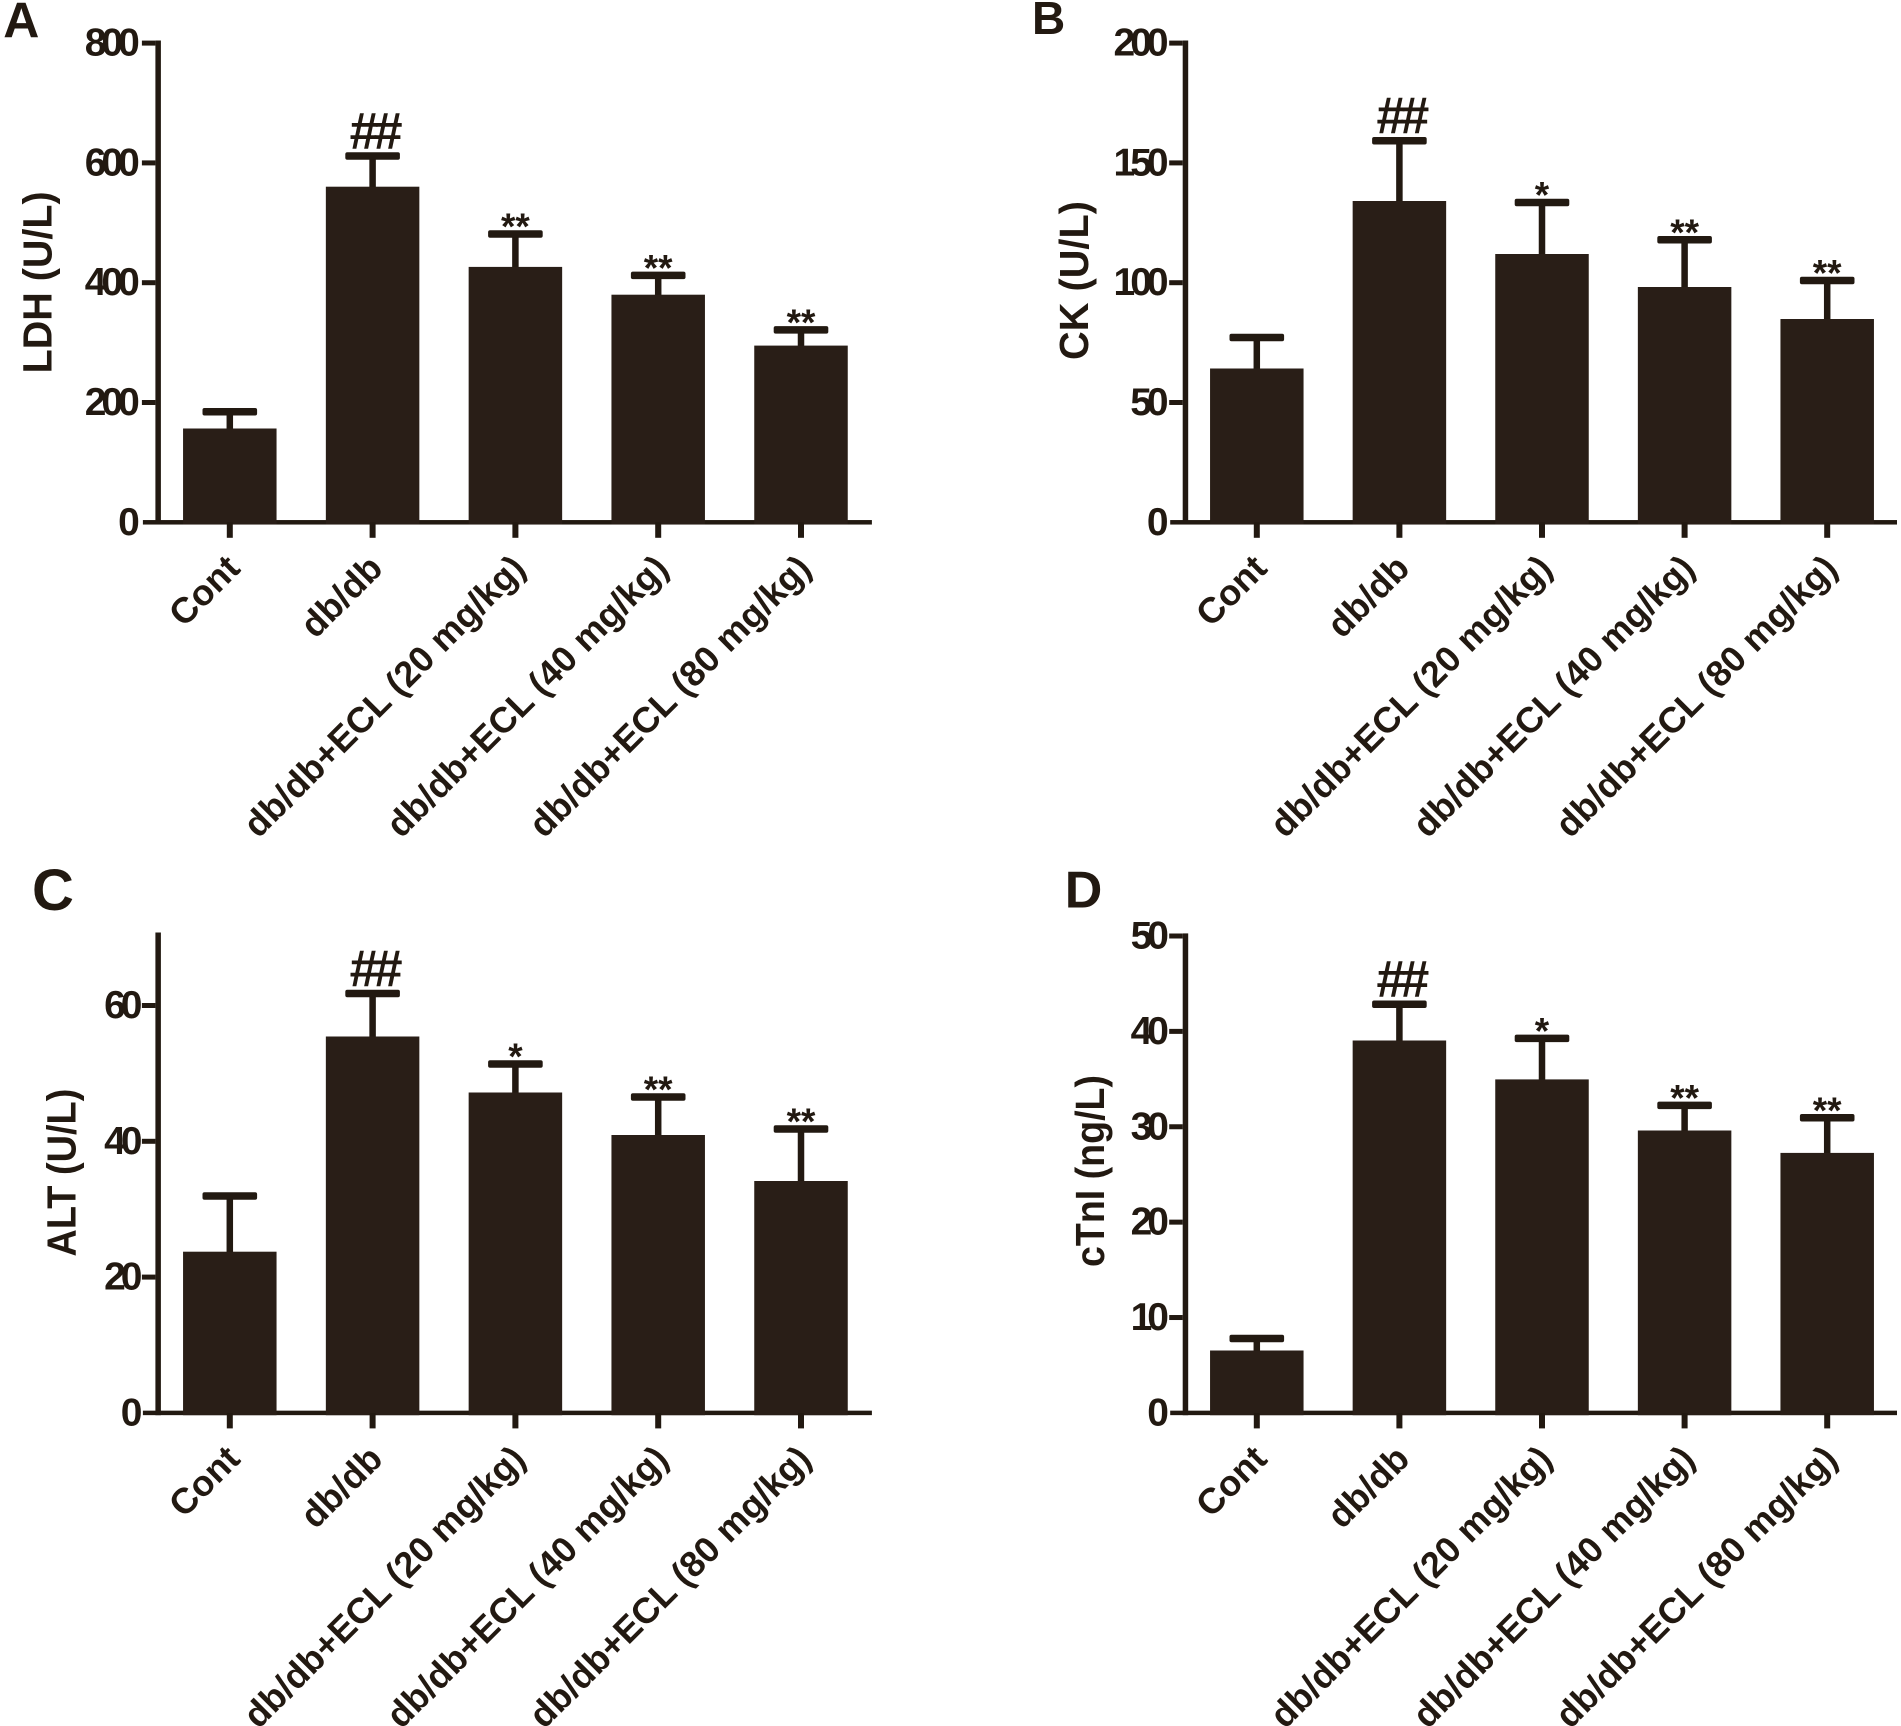 The width and height of the screenshot is (1901, 1726). Describe the element at coordinates (62, 1173) in the screenshot. I see `svg-text: ALT (U/L)` at that location.